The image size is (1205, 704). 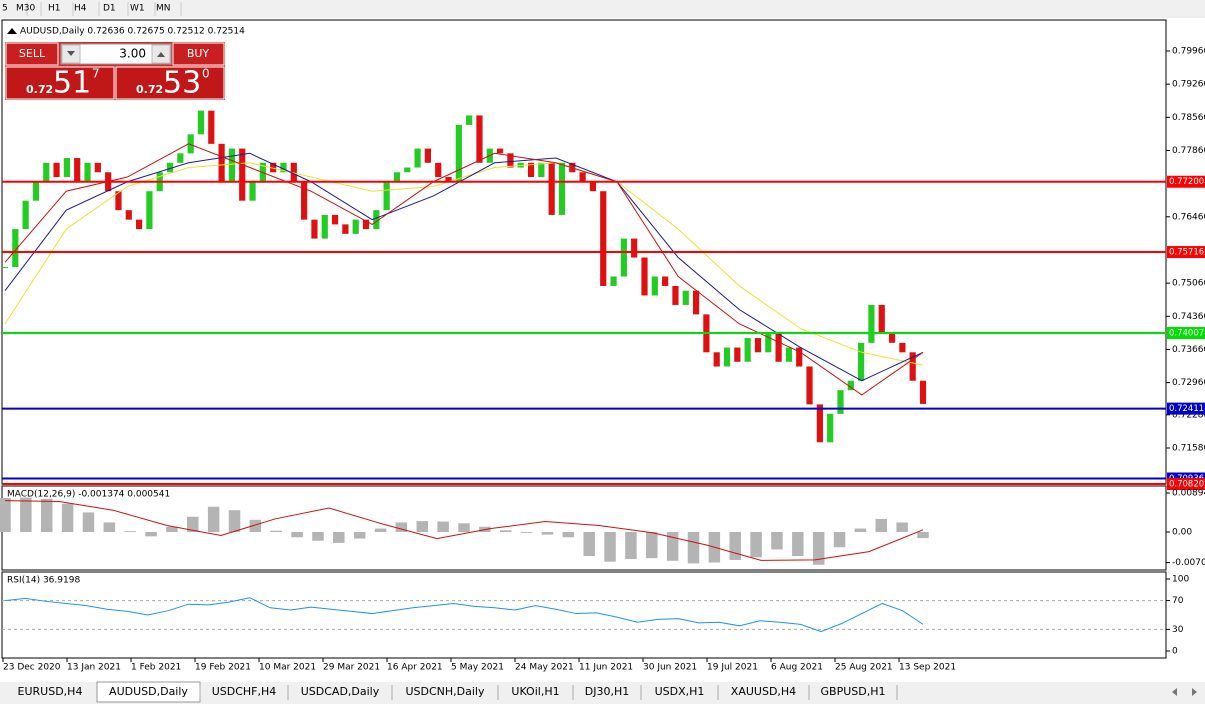 What do you see at coordinates (12, 31) in the screenshot?
I see `collapse-icon` at bounding box center [12, 31].